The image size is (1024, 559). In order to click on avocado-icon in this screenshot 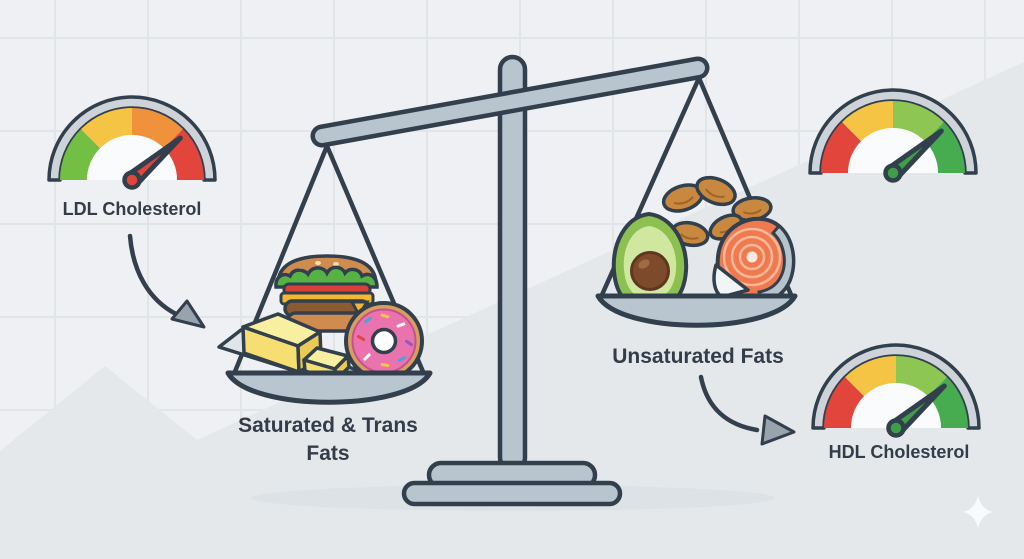, I will do `click(650, 261)`.